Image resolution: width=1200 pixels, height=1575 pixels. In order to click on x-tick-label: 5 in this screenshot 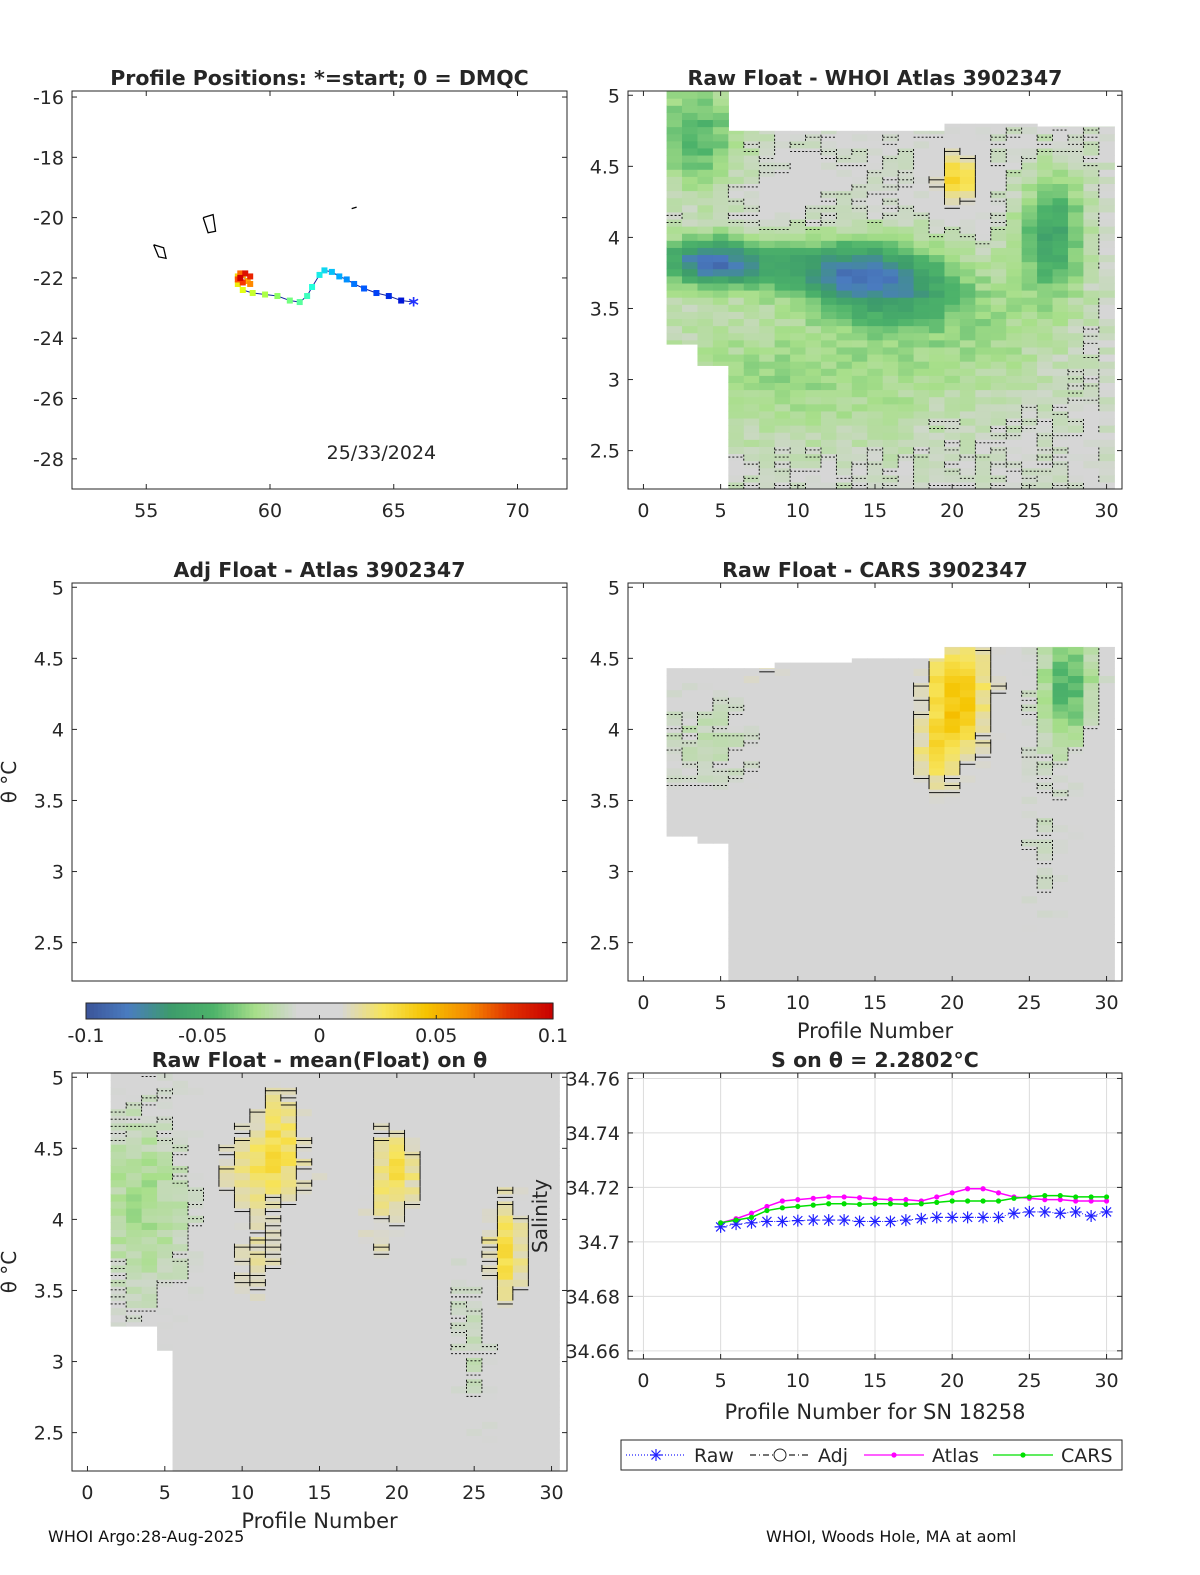, I will do `click(721, 511)`.